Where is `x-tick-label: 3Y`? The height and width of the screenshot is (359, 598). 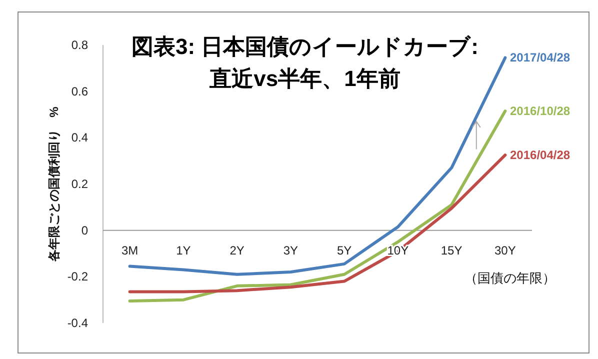 x-tick-label: 3Y is located at coordinates (290, 250).